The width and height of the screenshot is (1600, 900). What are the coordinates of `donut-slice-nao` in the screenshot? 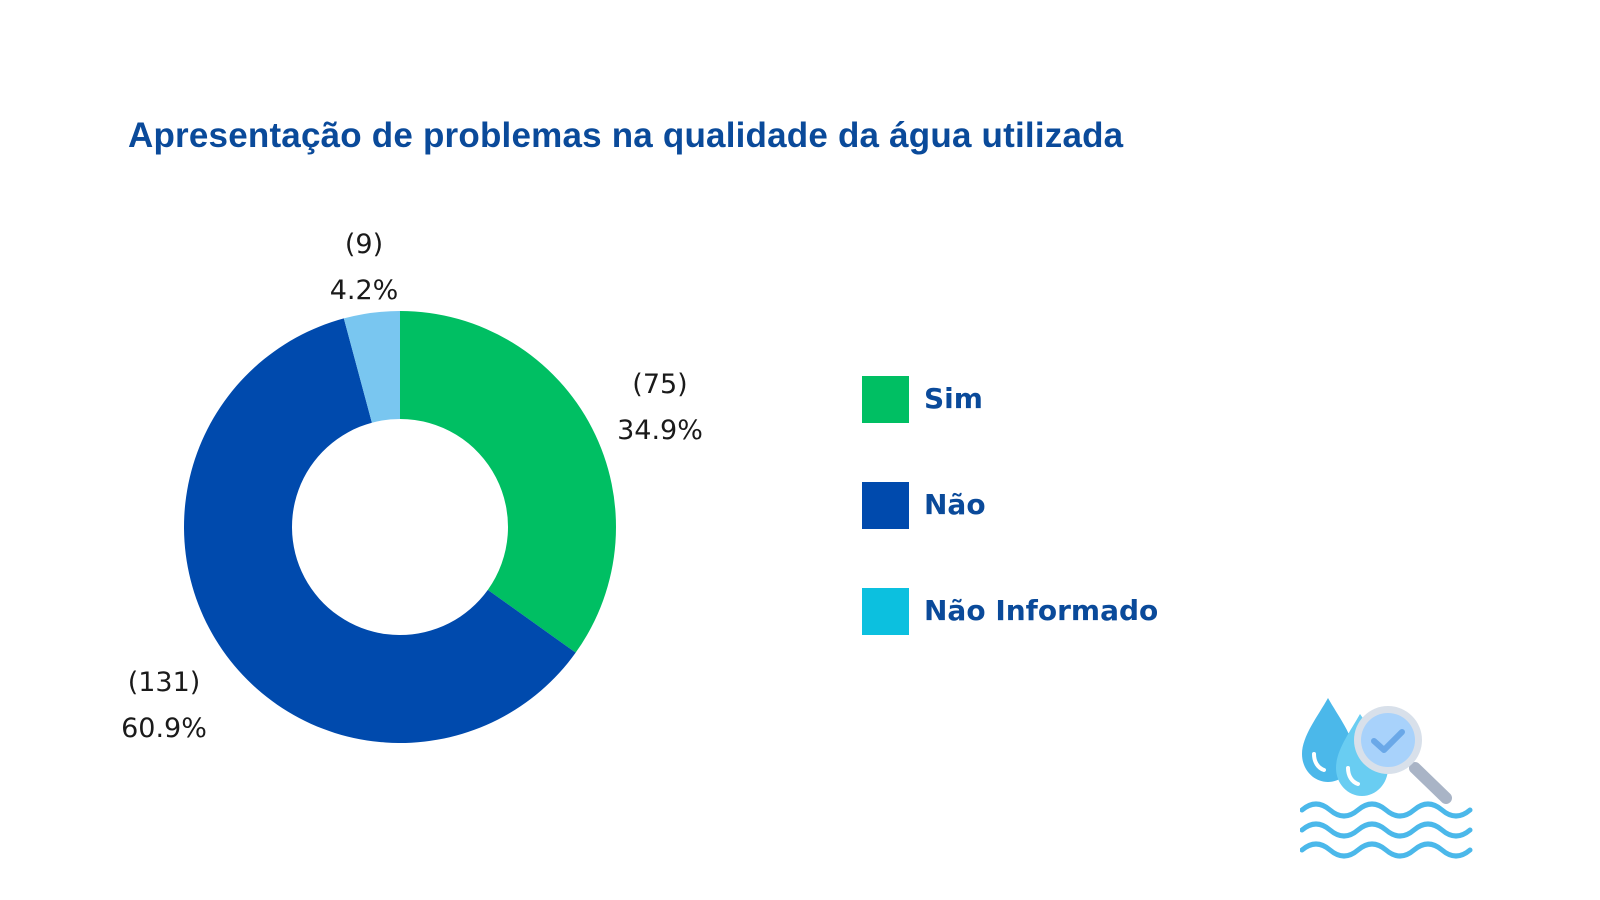 It's located at (379, 530).